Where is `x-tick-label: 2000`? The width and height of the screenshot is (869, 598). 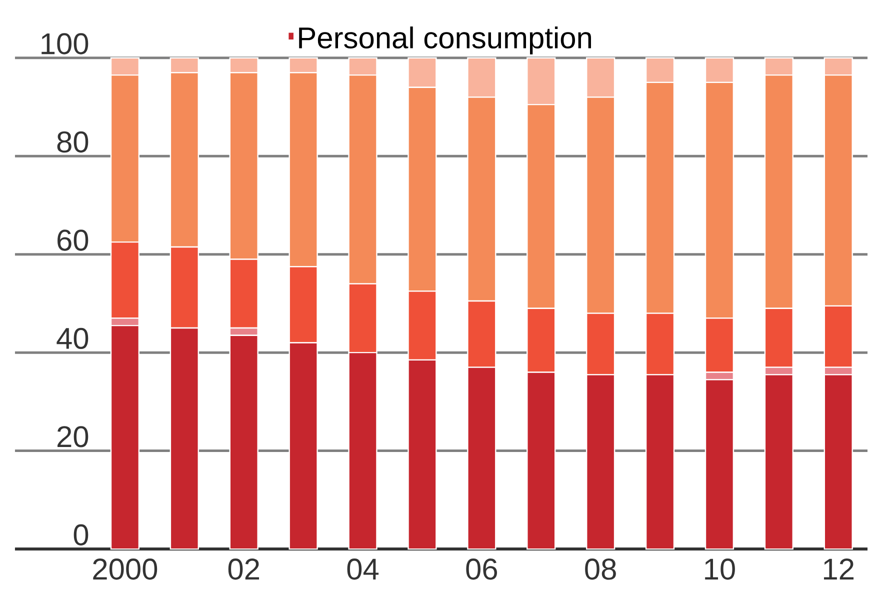
x-tick-label: 2000 is located at coordinates (125, 569).